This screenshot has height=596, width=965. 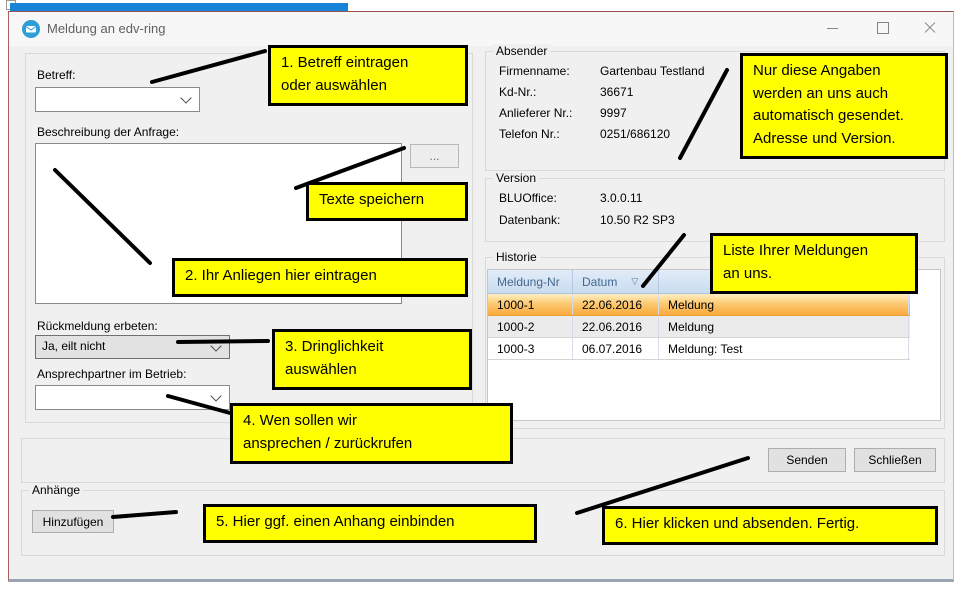 I want to click on schliessen-button: Schließen, so click(x=895, y=460).